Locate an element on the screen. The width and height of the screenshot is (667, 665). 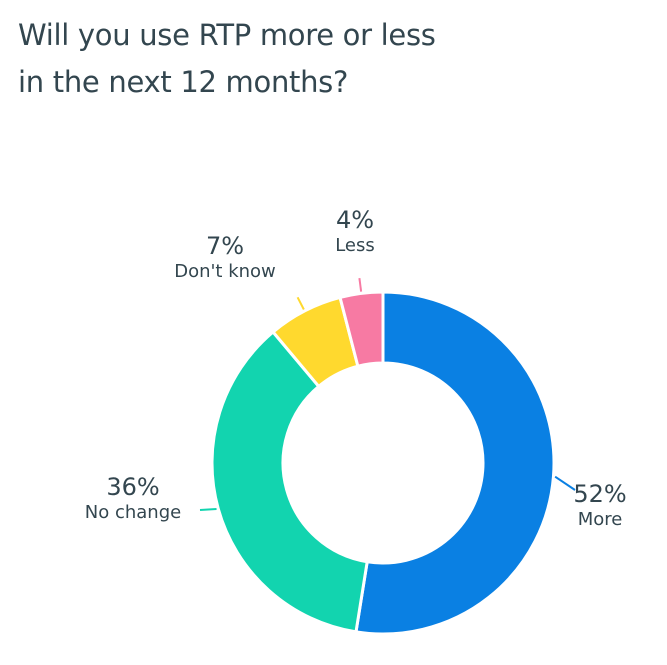
category-label-dont-know: Don't know is located at coordinates (225, 271).